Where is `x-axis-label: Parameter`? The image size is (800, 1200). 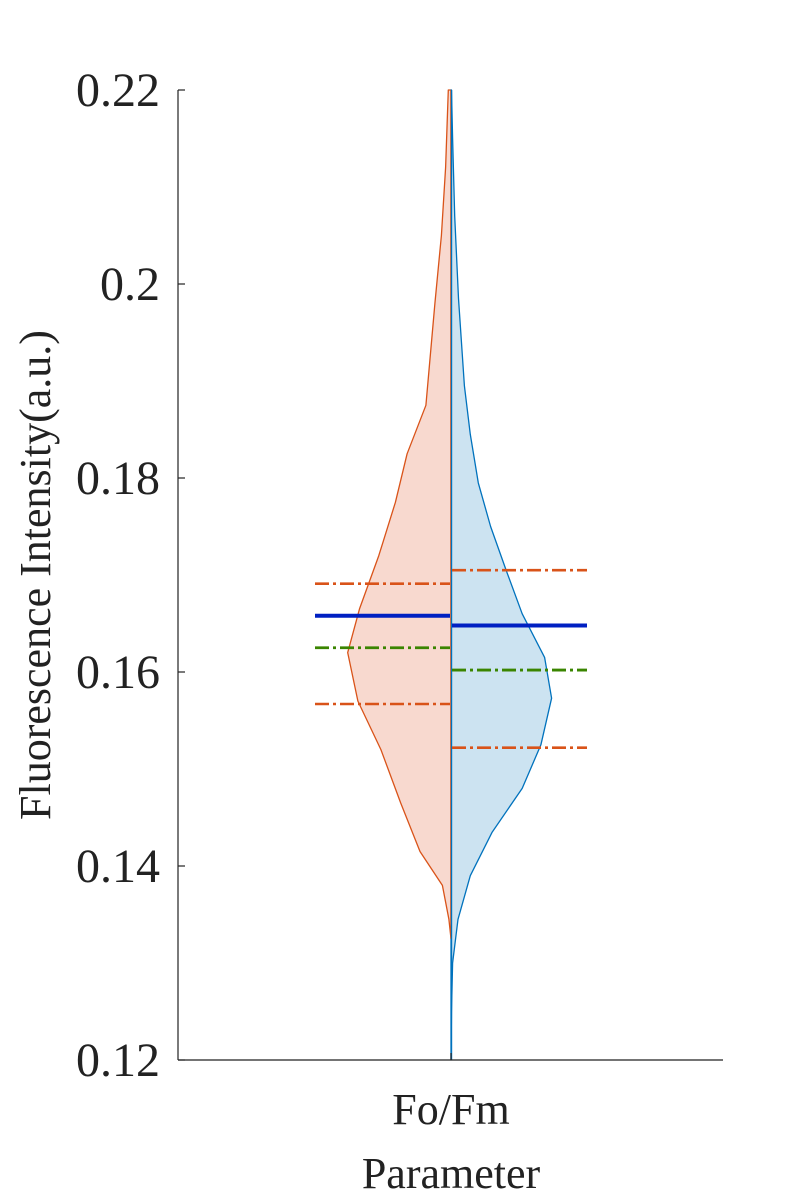 x-axis-label: Parameter is located at coordinates (451, 1173).